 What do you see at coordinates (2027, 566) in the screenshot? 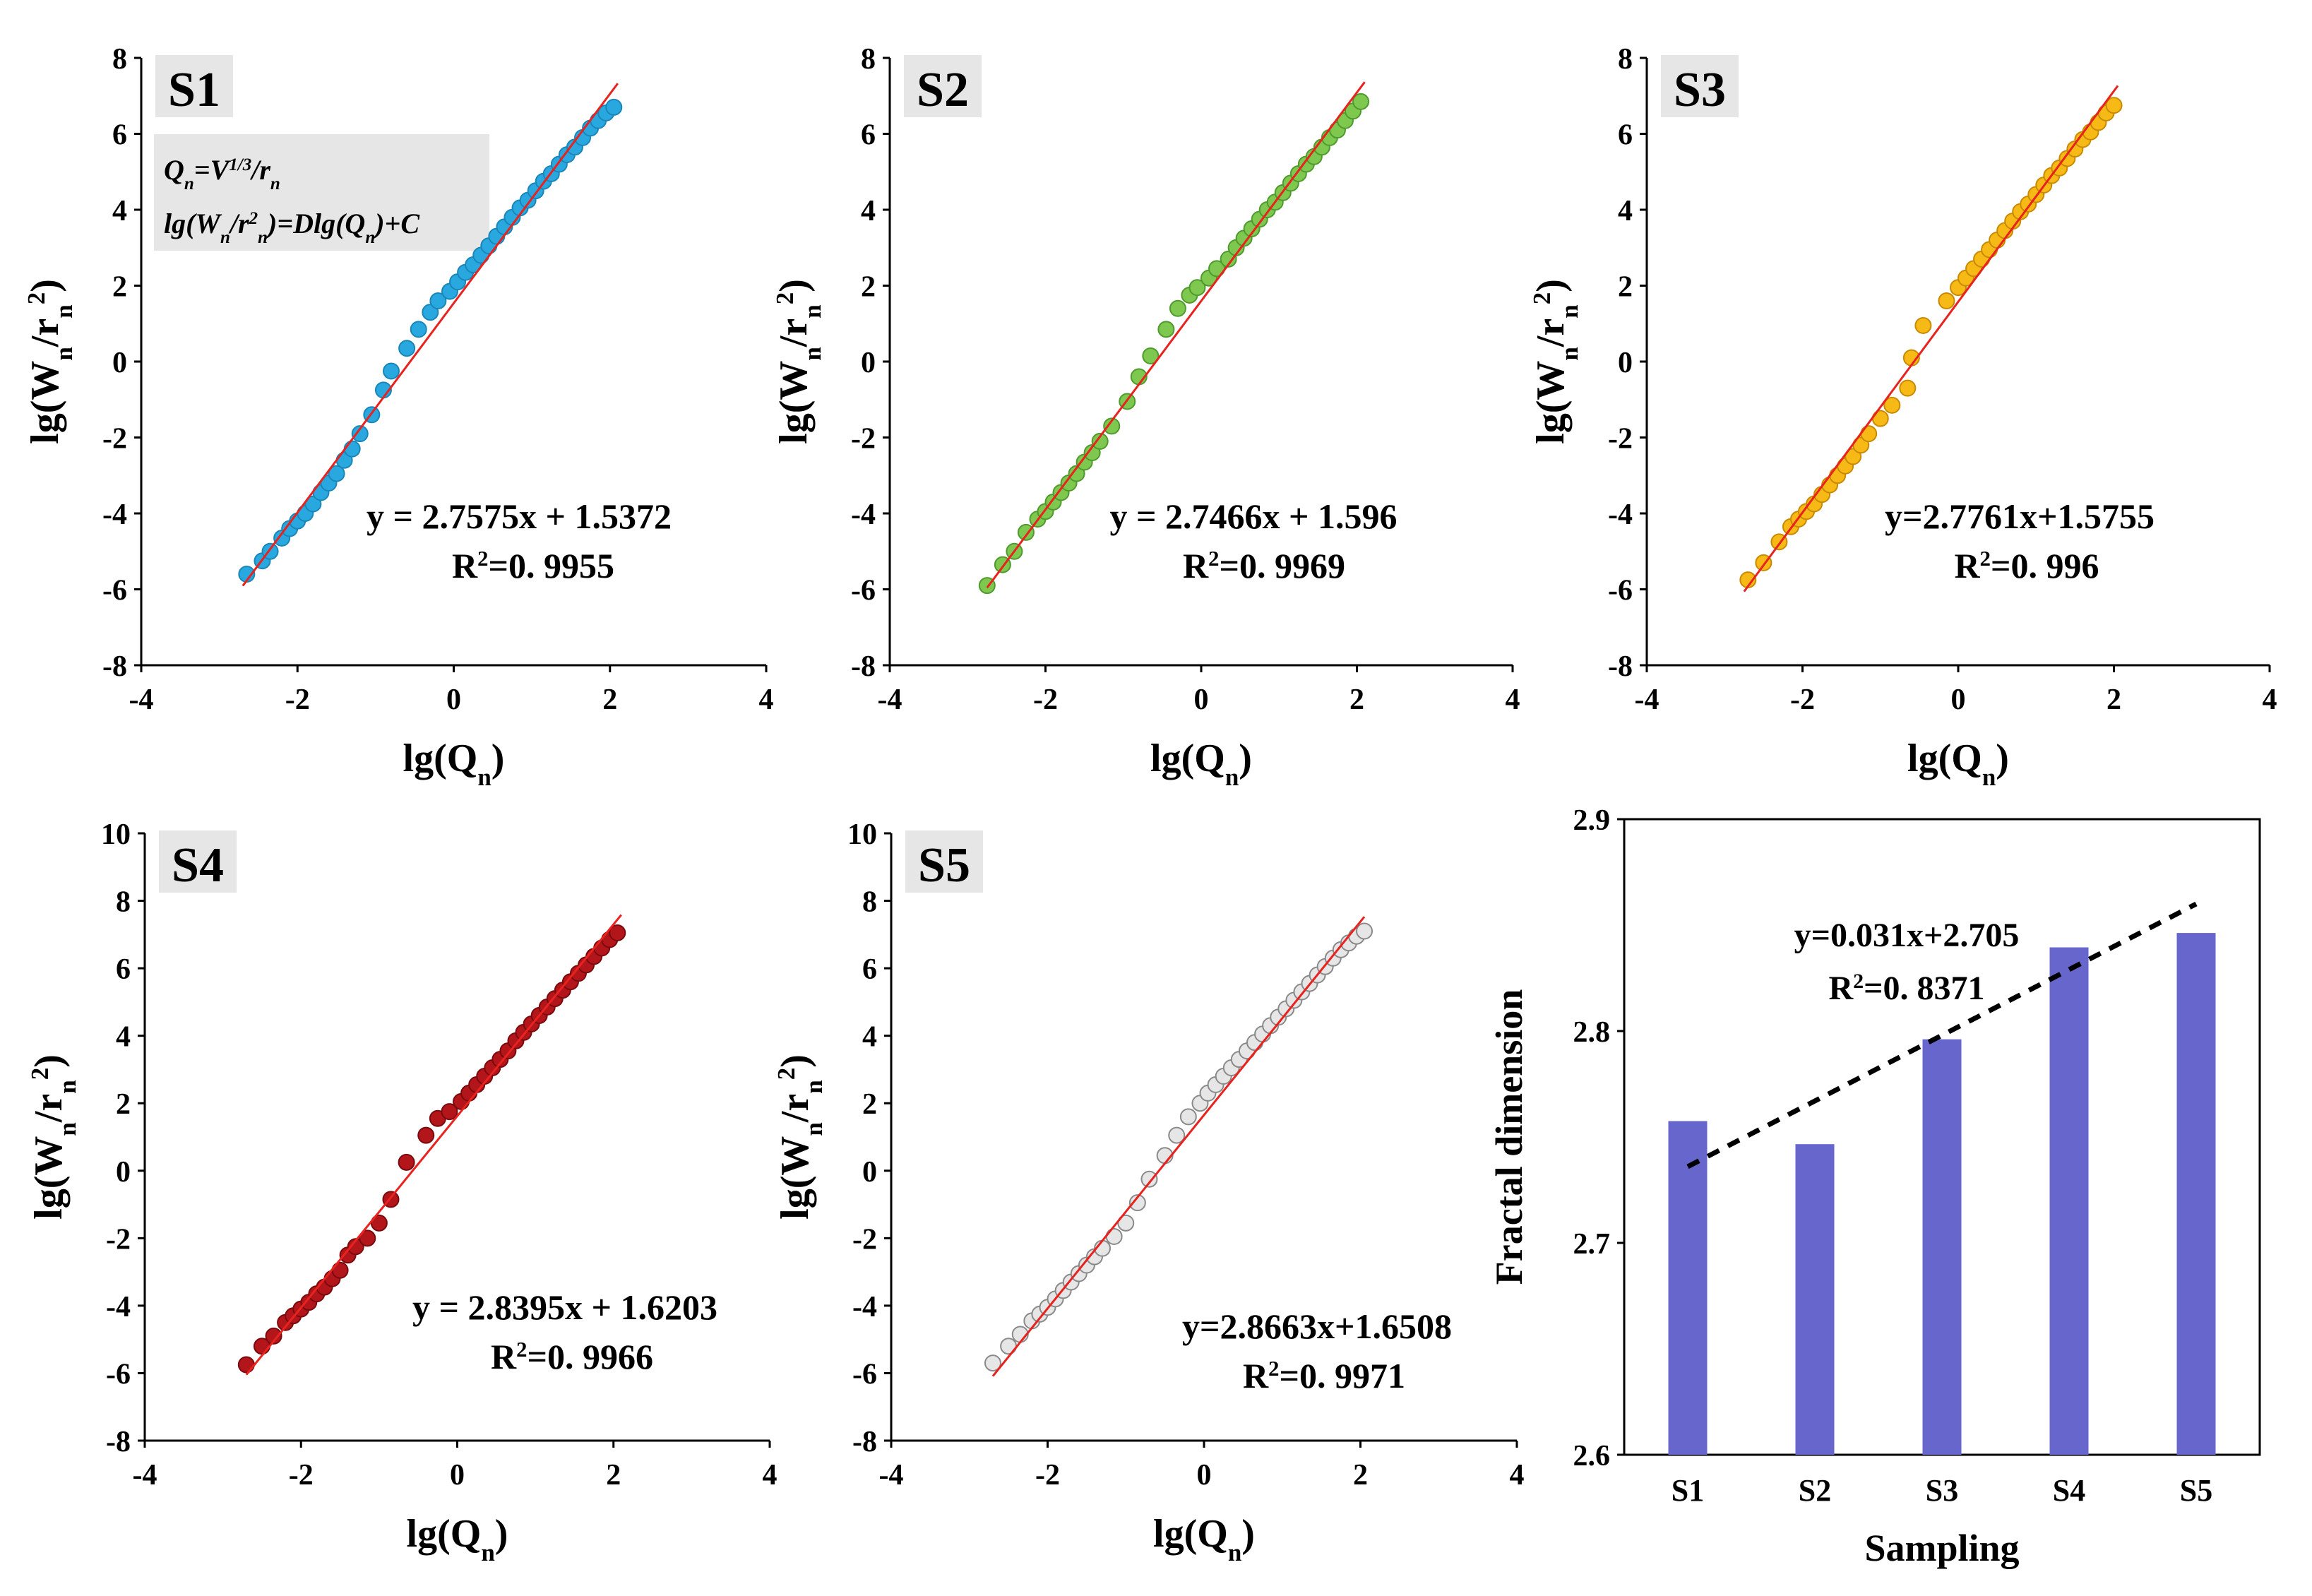
I see `fit-r-squared: R2=0. 996` at bounding box center [2027, 566].